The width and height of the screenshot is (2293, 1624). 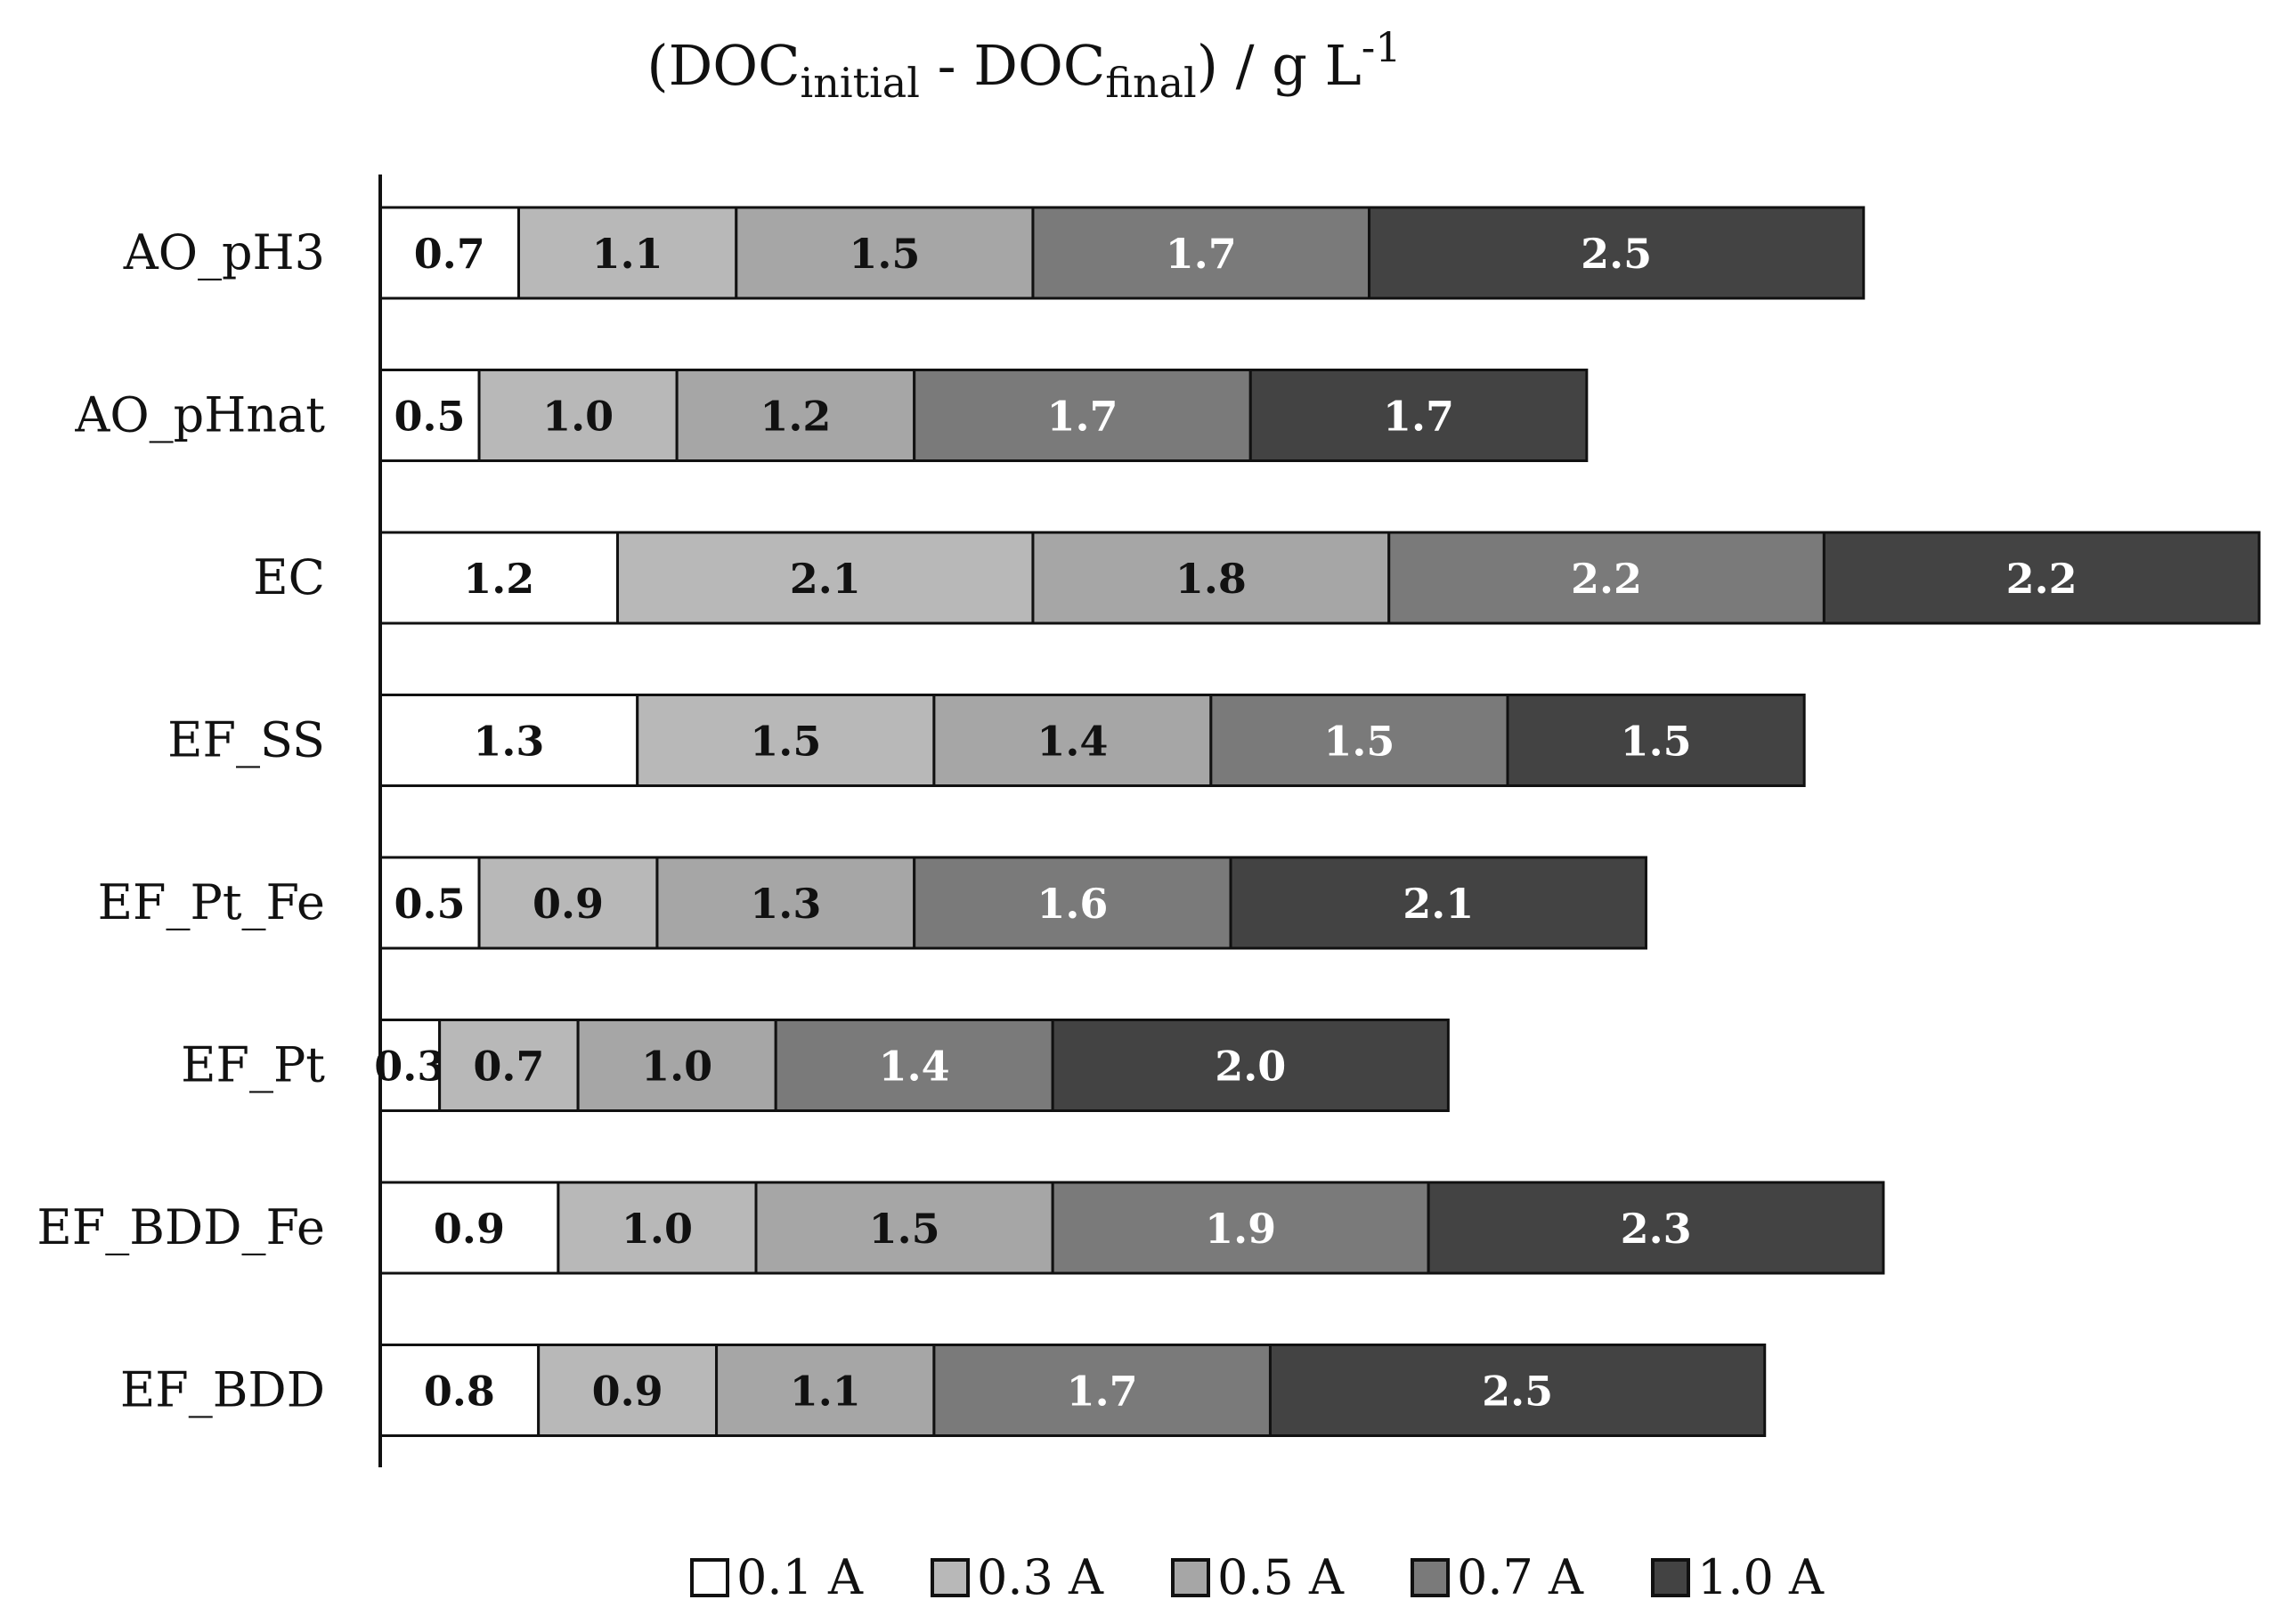 I want to click on data-label: 1.9, so click(x=1240, y=1229).